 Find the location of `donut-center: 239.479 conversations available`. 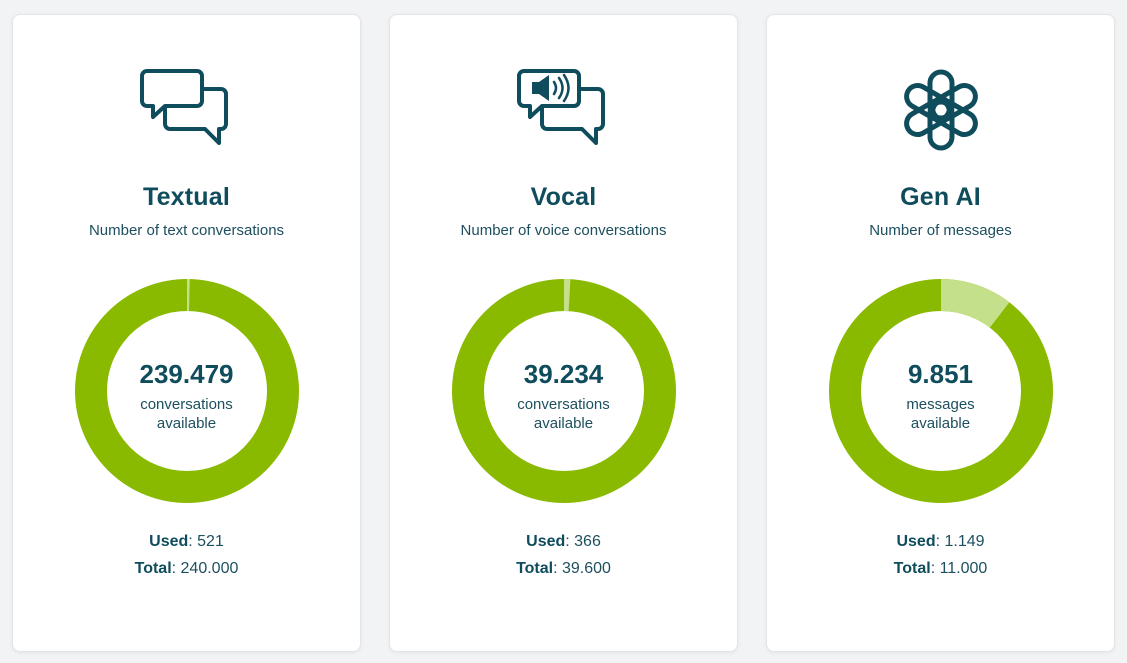

donut-center: 239.479 conversations available is located at coordinates (187, 391).